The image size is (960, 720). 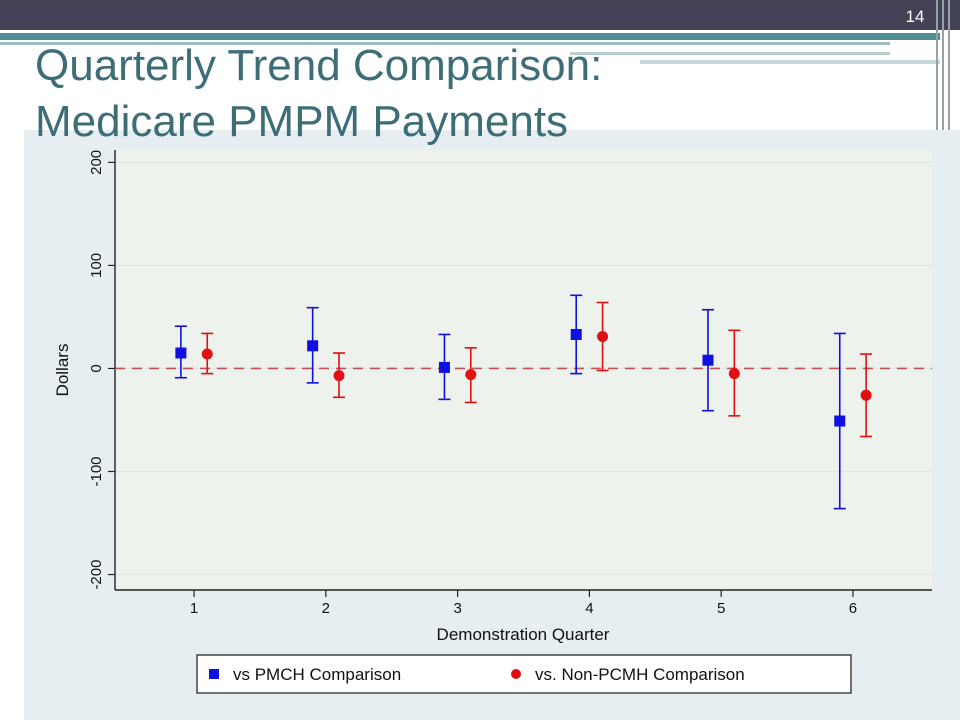 What do you see at coordinates (523, 634) in the screenshot?
I see `x-axis-label: Demonstration Quarter` at bounding box center [523, 634].